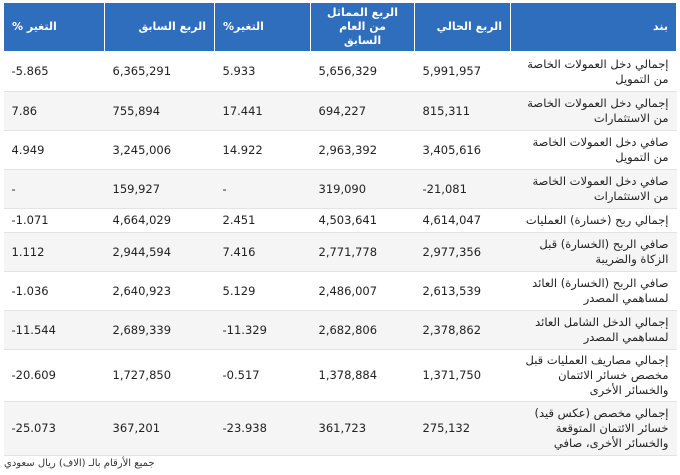  I want to click on change-pct-1-cell: -, so click(262, 189).